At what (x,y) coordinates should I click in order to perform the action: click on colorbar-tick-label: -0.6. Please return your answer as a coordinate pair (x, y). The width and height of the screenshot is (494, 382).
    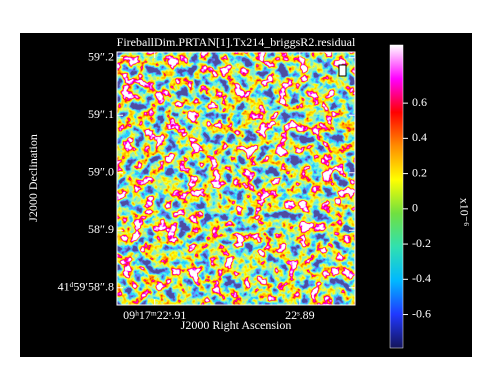
    Looking at the image, I should click on (421, 313).